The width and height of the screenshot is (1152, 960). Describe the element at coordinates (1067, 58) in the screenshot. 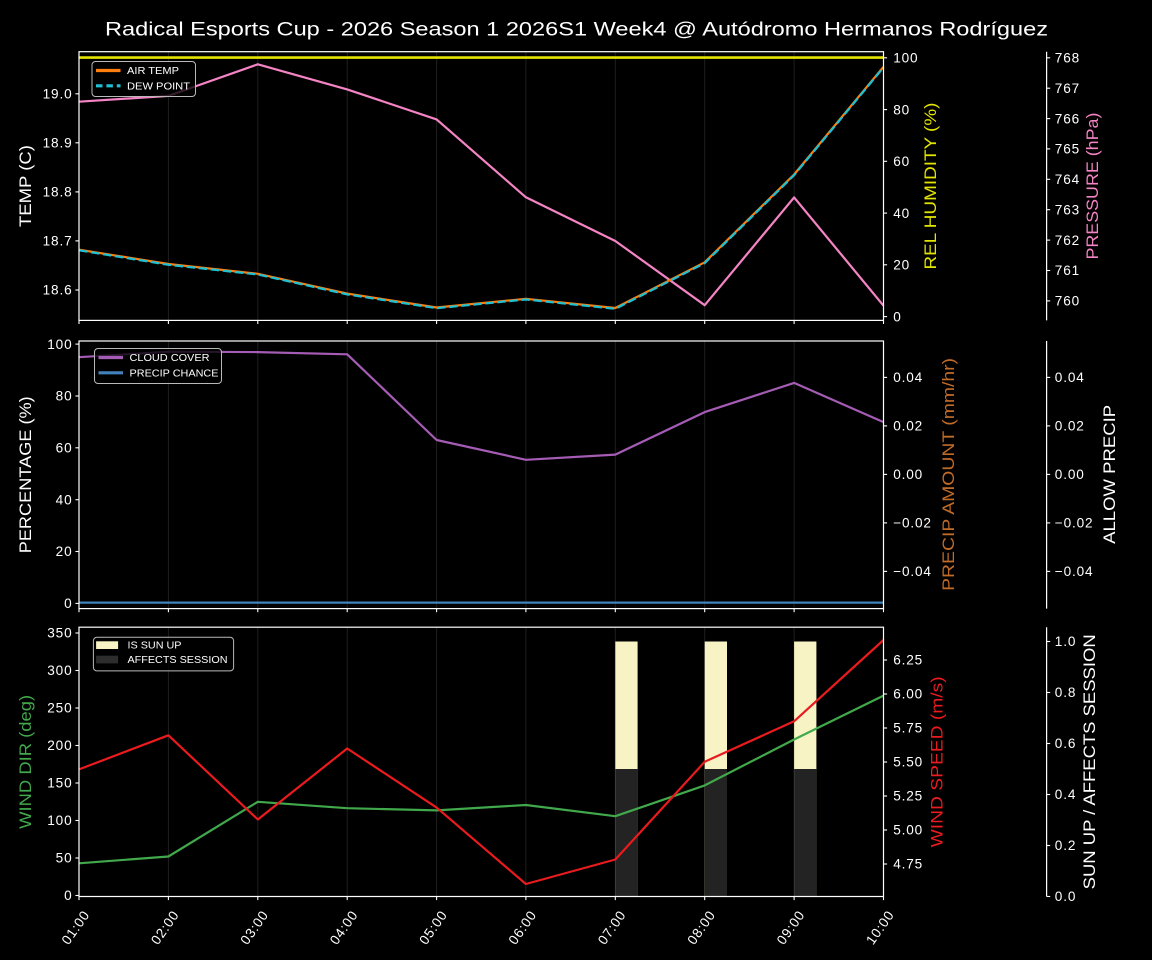

I see `svg-text: 768` at that location.